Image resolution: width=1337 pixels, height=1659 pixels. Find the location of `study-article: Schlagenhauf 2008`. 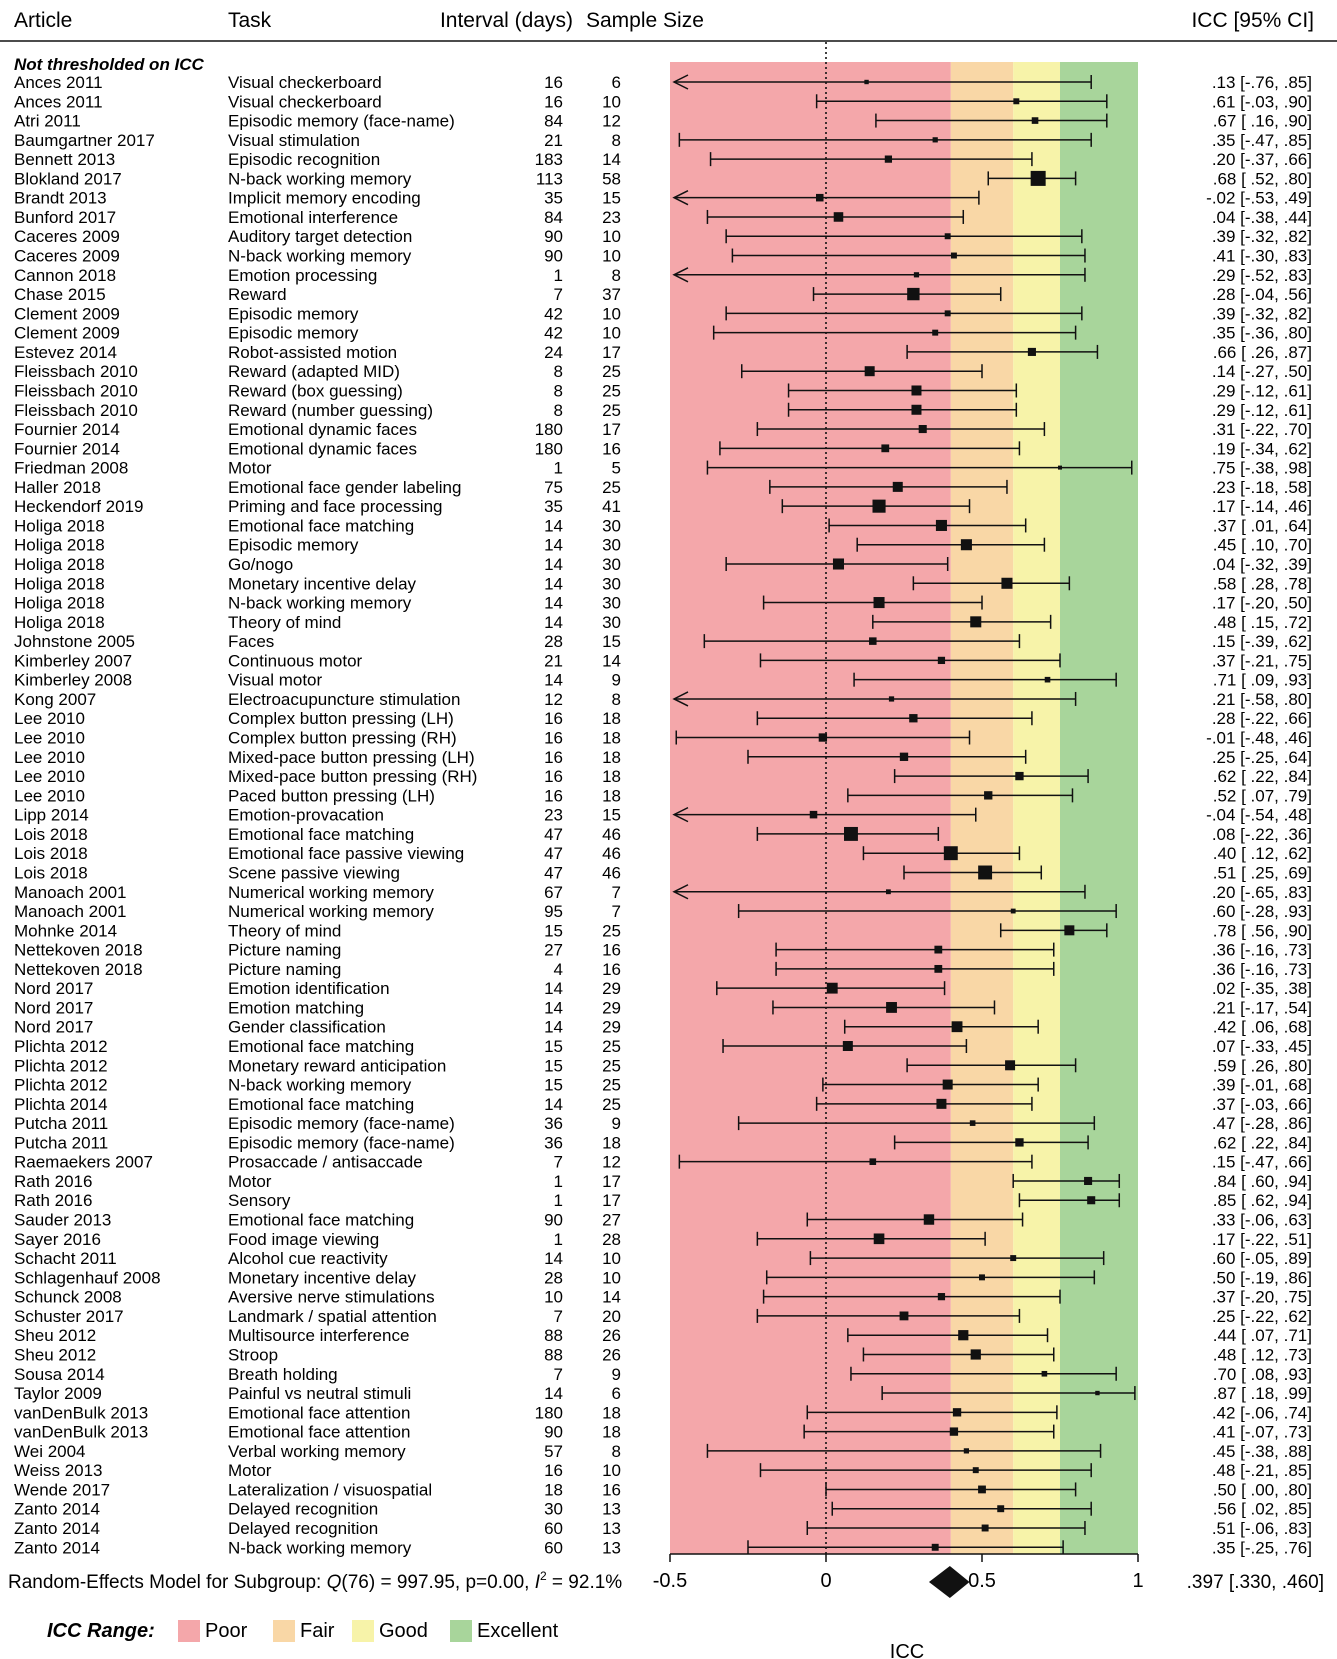

study-article: Schlagenhauf 2008 is located at coordinates (87, 1277).